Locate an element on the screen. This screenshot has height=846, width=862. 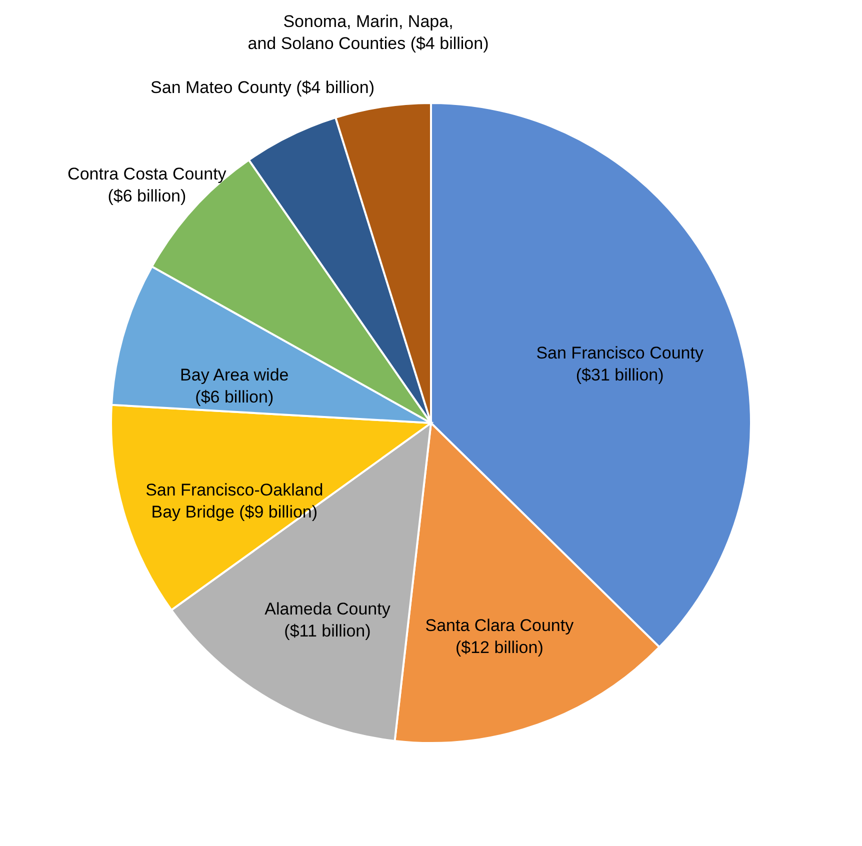
slice-label: Alameda County ($11 billion) is located at coordinates (327, 620).